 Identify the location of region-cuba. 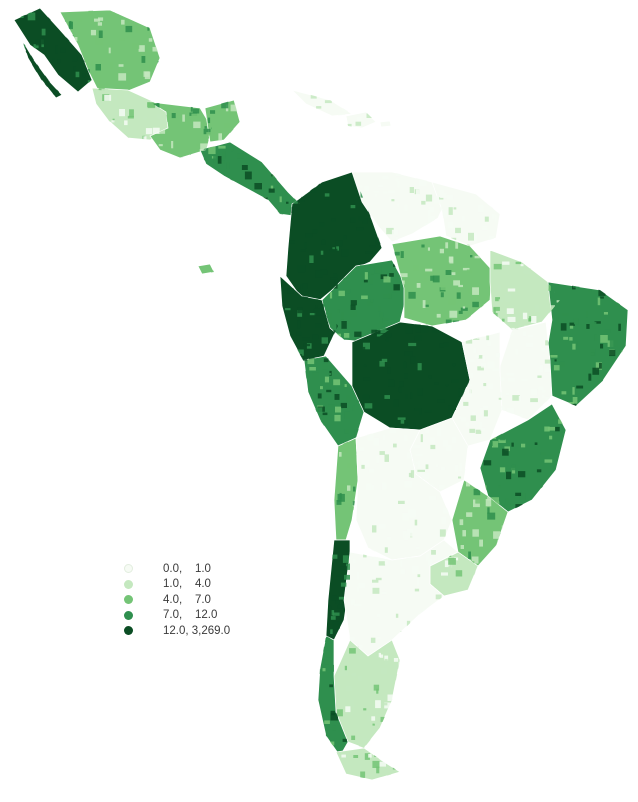
(322, 103).